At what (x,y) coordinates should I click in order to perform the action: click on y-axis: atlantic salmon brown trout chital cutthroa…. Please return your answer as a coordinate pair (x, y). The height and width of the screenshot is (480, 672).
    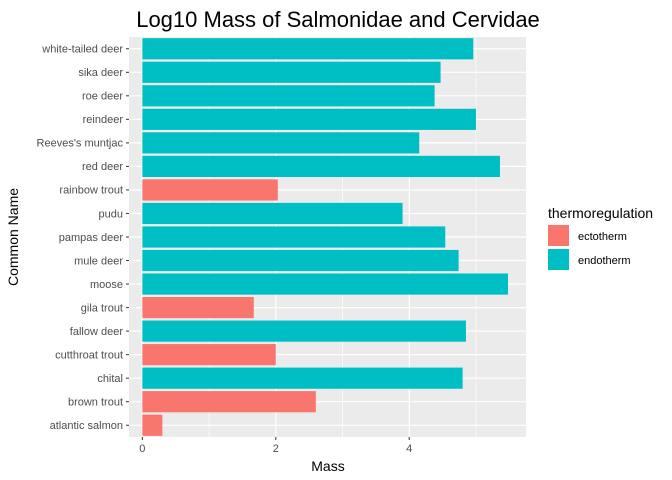
    Looking at the image, I should click on (83, 238).